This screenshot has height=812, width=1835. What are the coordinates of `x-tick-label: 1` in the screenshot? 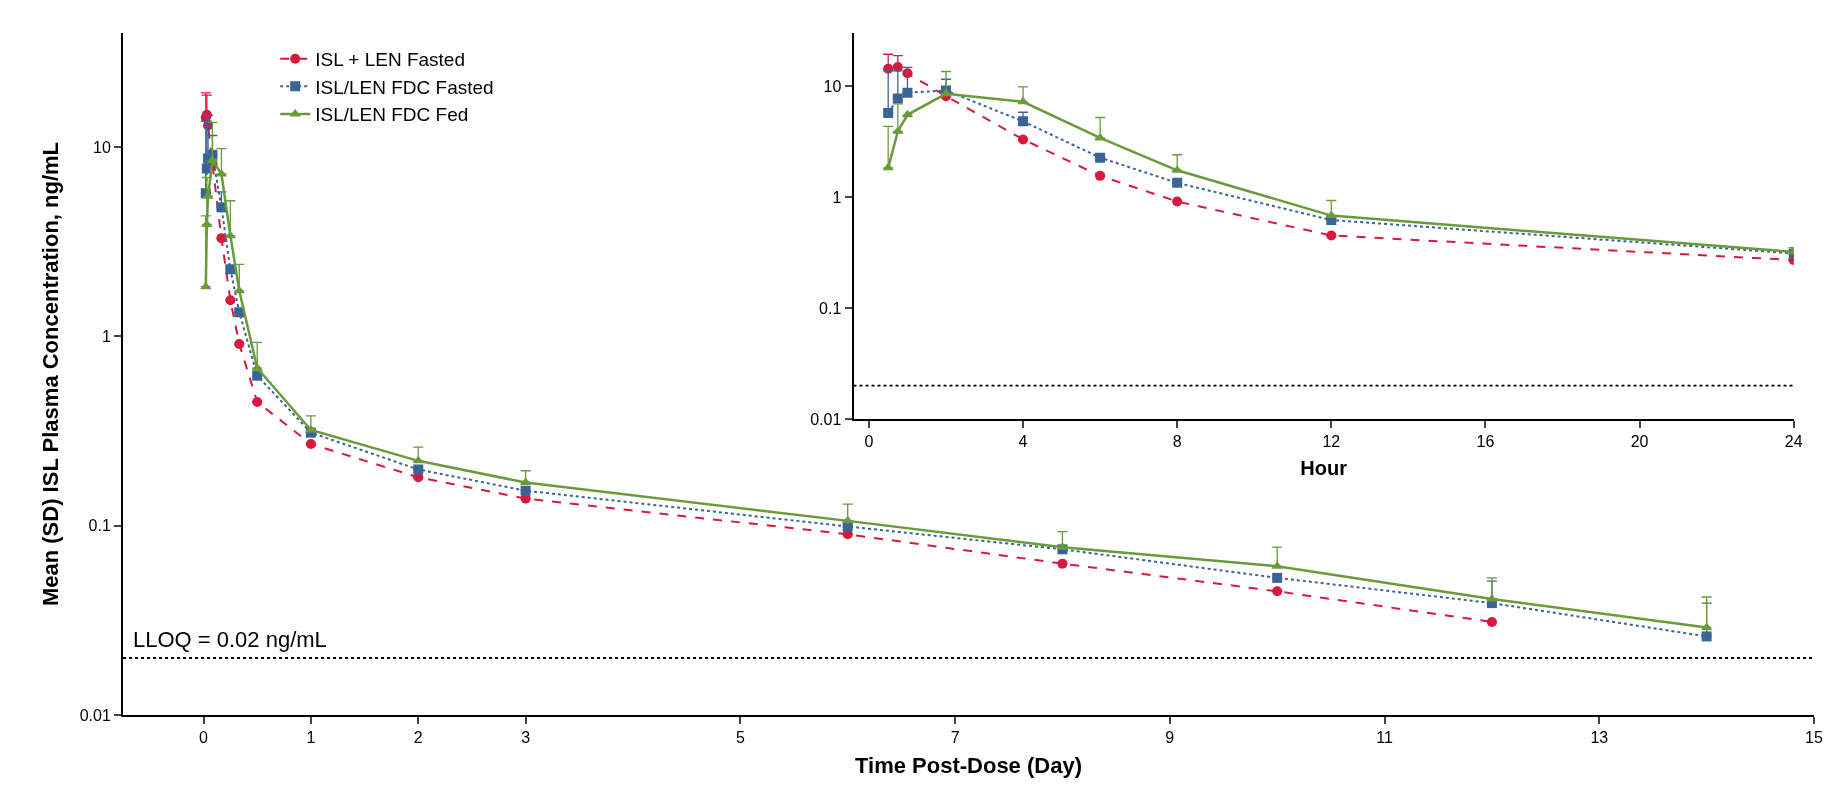 It's located at (311, 738).